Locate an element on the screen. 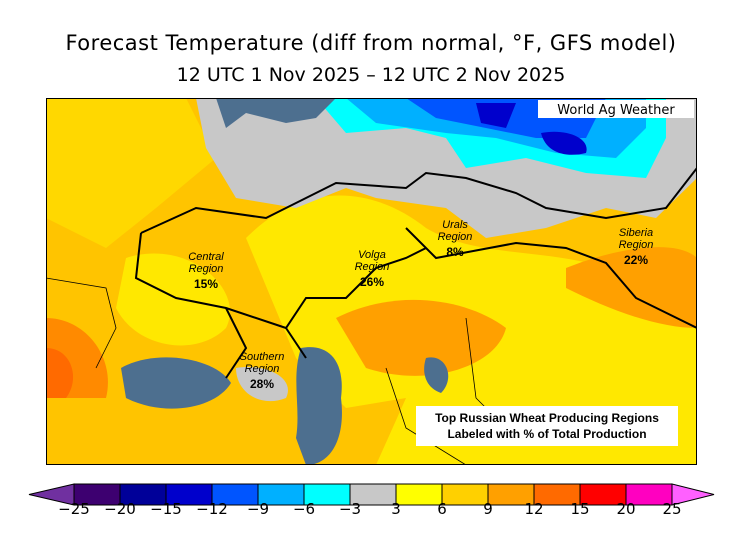 The height and width of the screenshot is (554, 742). colorbar-tick-label: −6 is located at coordinates (304, 509).